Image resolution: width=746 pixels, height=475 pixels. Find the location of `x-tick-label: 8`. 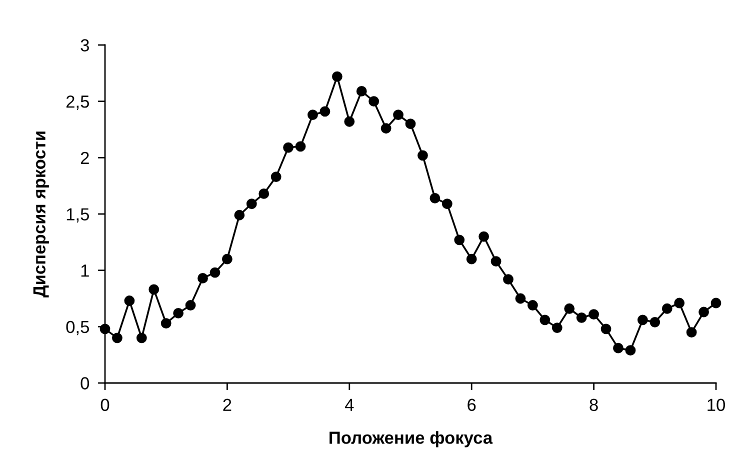

x-tick-label: 8 is located at coordinates (594, 405).